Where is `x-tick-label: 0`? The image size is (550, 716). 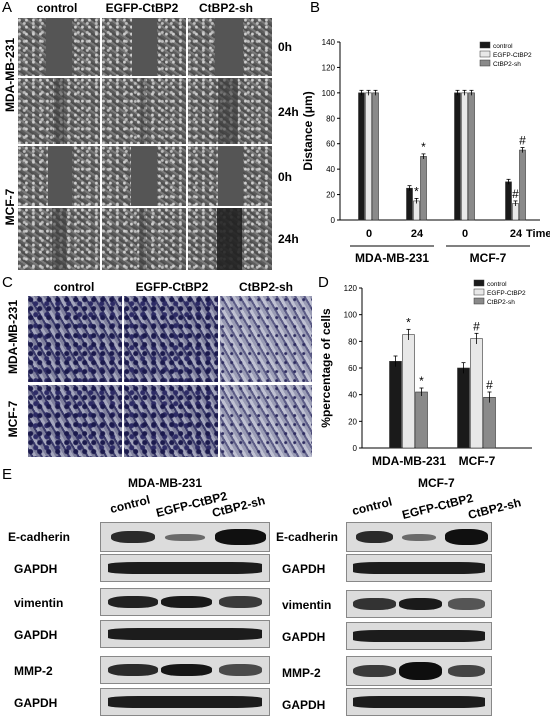 x-tick-label: 0 is located at coordinates (465, 234).